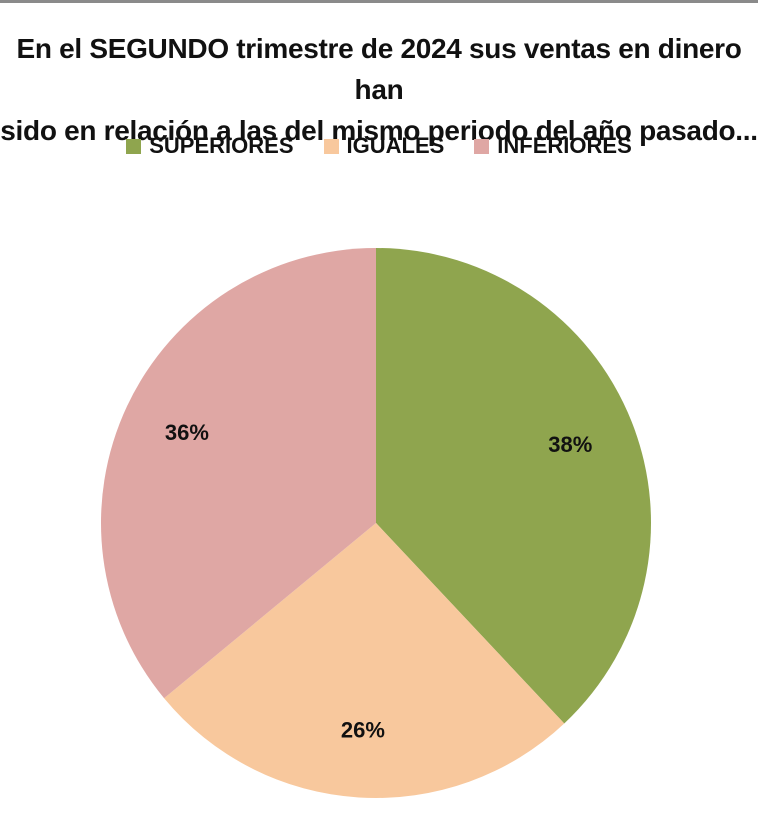 The image size is (758, 830). Describe the element at coordinates (134, 146) in the screenshot. I see `legend-swatch-superiores` at that location.